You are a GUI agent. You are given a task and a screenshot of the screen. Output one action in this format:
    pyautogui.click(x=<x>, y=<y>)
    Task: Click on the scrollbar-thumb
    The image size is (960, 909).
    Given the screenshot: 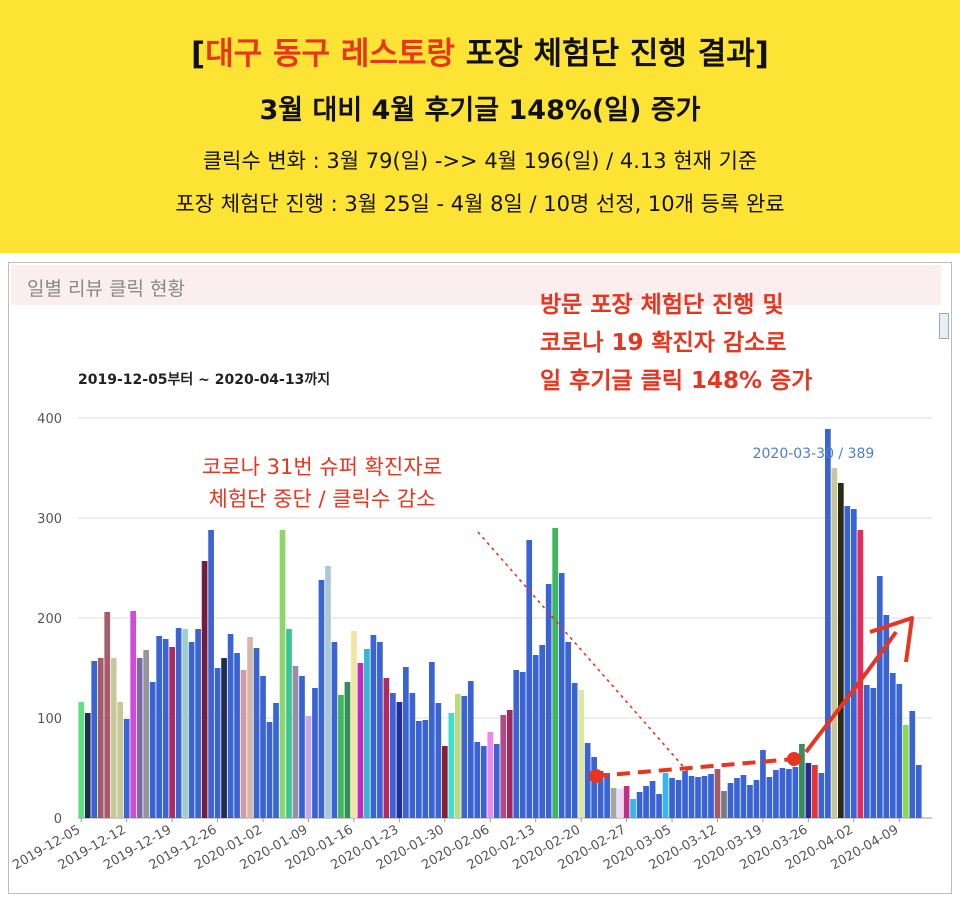 What is the action you would take?
    pyautogui.click(x=944, y=326)
    